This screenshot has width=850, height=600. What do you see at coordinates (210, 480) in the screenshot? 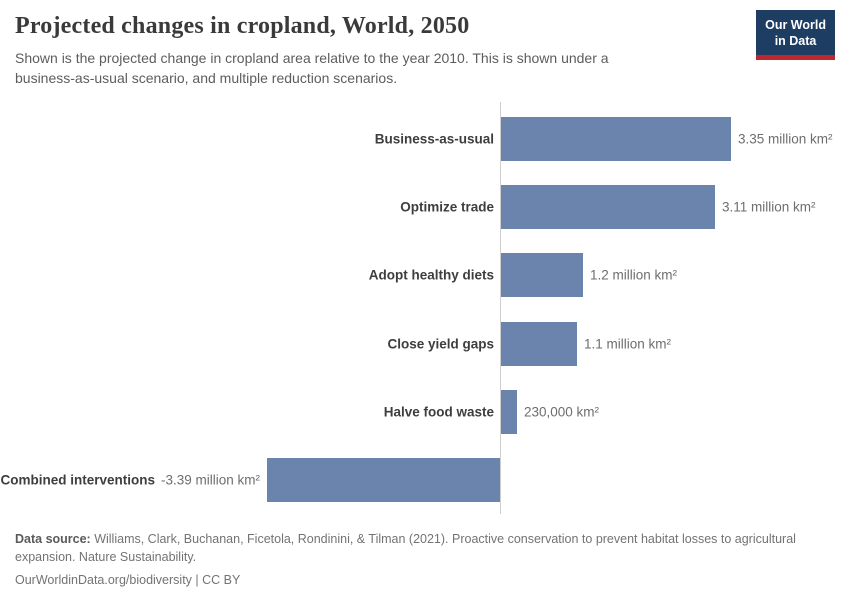
I see `value-label: -3.39 million km²` at bounding box center [210, 480].